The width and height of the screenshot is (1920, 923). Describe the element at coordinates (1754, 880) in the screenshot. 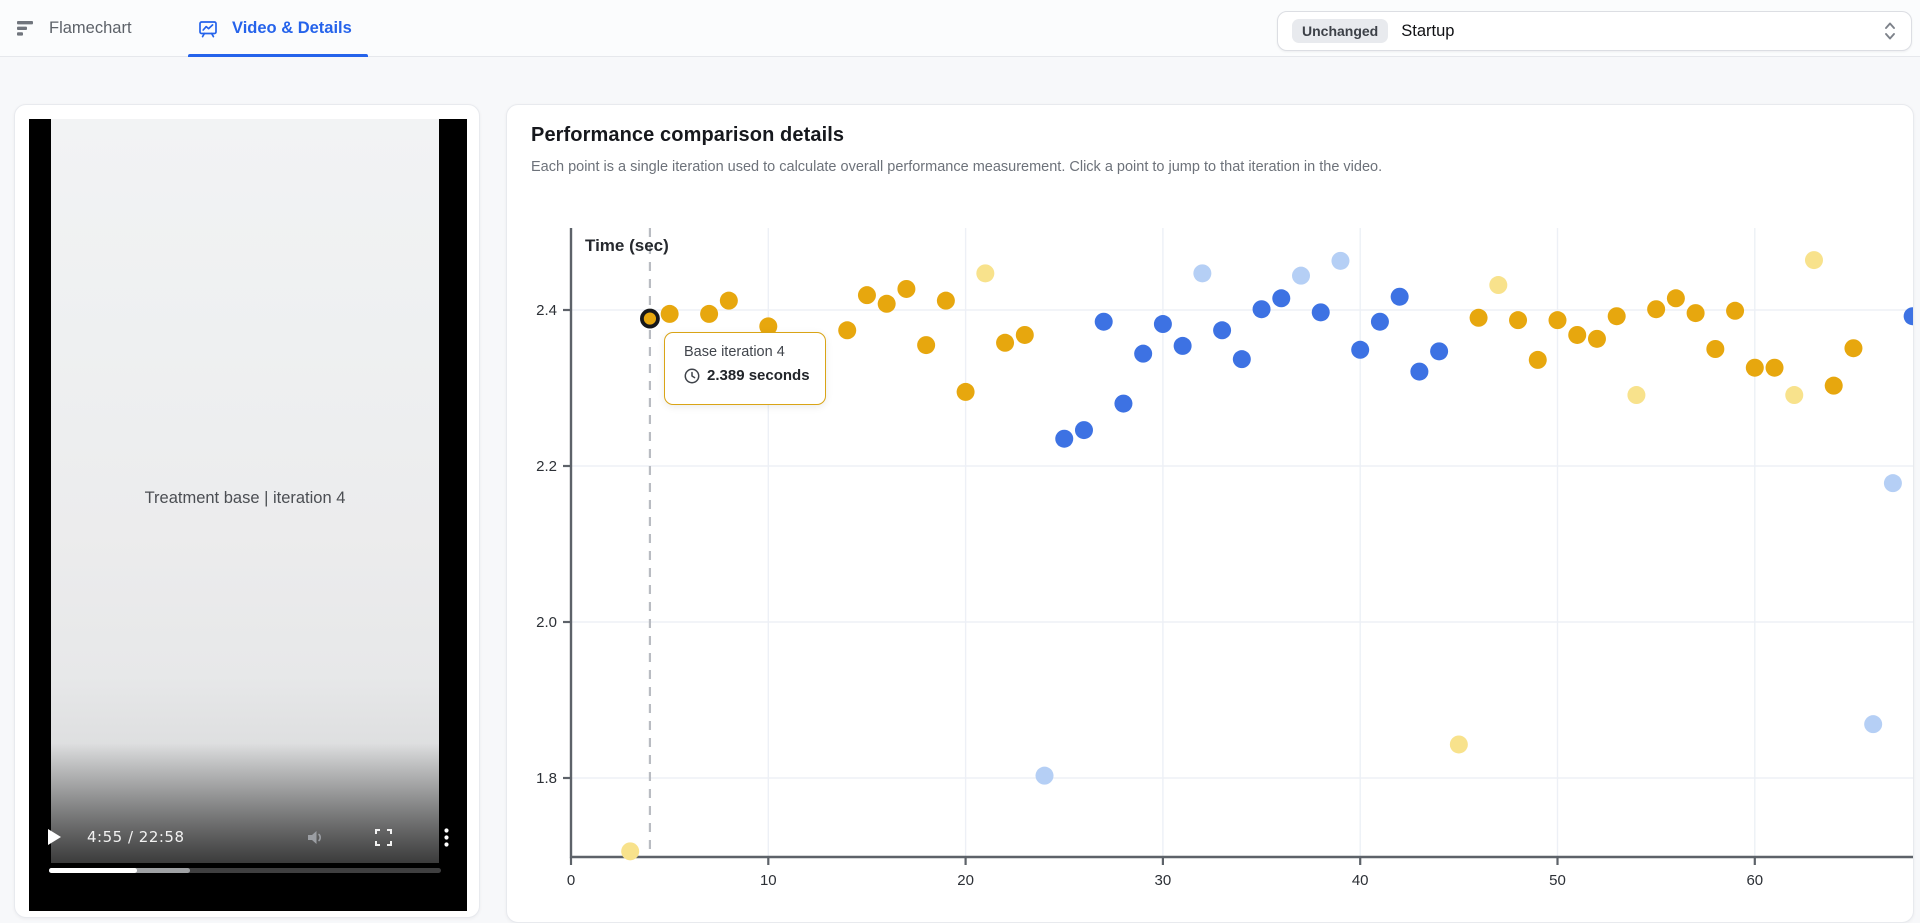

I see `x-tick-label: 60` at that location.